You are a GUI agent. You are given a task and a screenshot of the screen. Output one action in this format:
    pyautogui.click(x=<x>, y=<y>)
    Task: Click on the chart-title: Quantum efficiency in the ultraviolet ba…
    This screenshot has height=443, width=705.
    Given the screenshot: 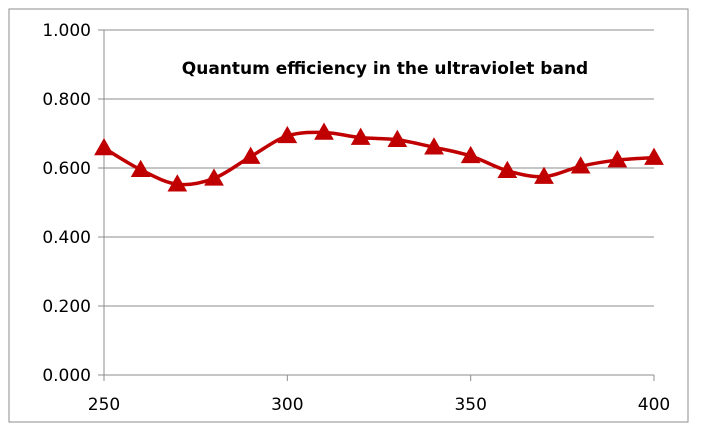 What is the action you would take?
    pyautogui.click(x=385, y=69)
    